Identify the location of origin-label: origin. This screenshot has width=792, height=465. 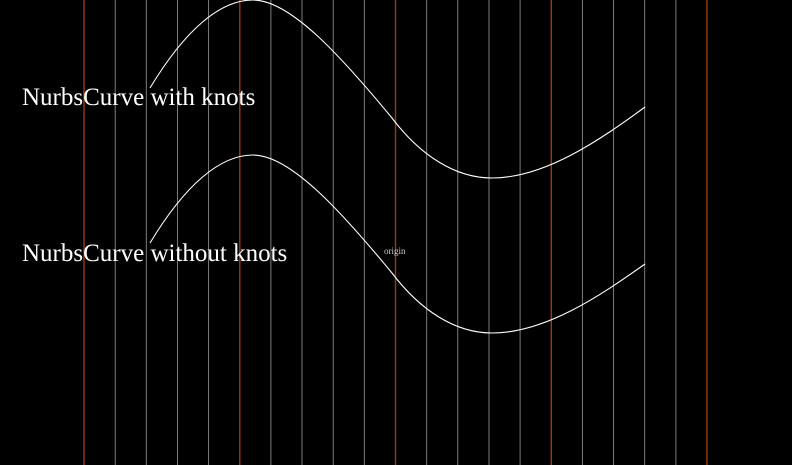
(395, 251).